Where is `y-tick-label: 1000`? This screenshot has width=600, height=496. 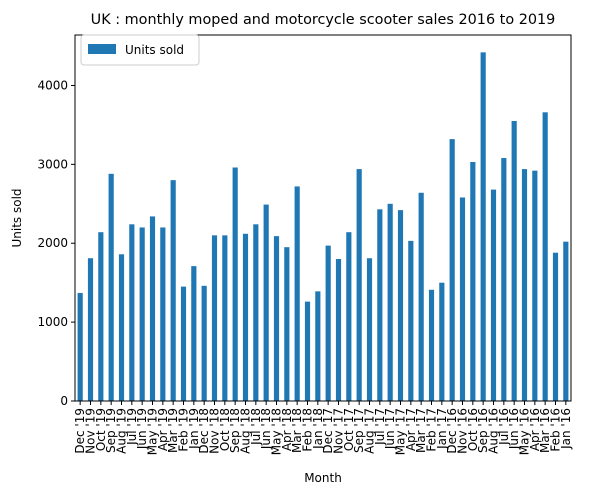 y-tick-label: 1000 is located at coordinates (52, 322).